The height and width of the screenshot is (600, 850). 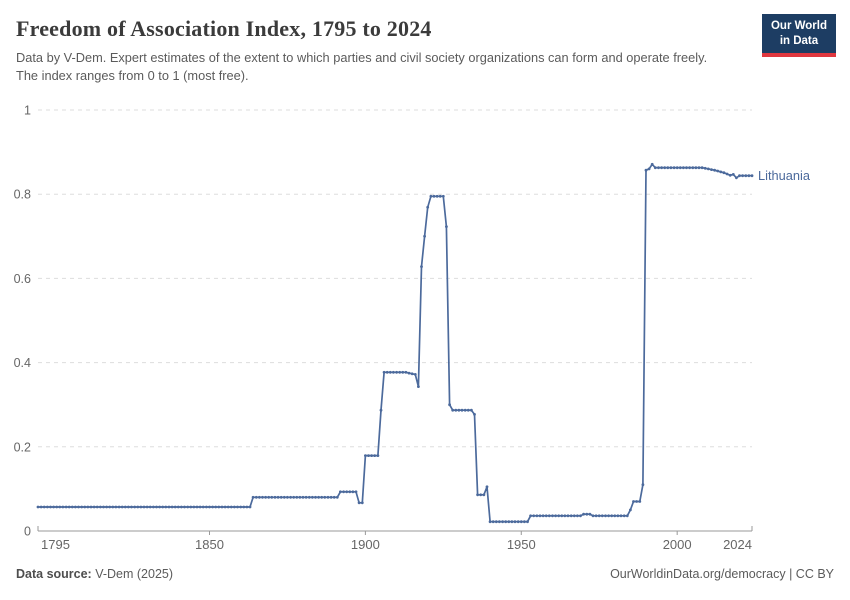 What do you see at coordinates (396, 544) in the screenshot?
I see `x-axis-labels: 1795 1850 1900 1950 2000 2024` at bounding box center [396, 544].